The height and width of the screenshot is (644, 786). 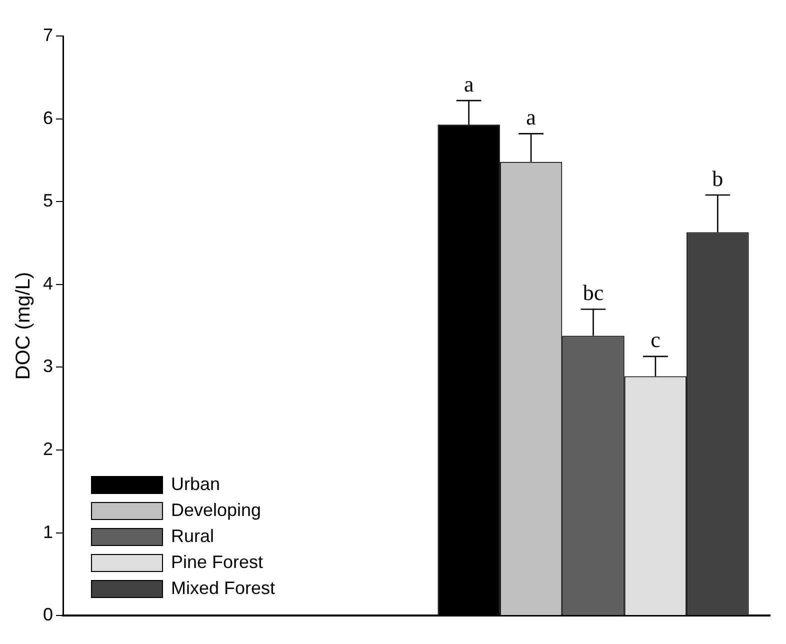 I want to click on annotation: c, so click(x=655, y=339).